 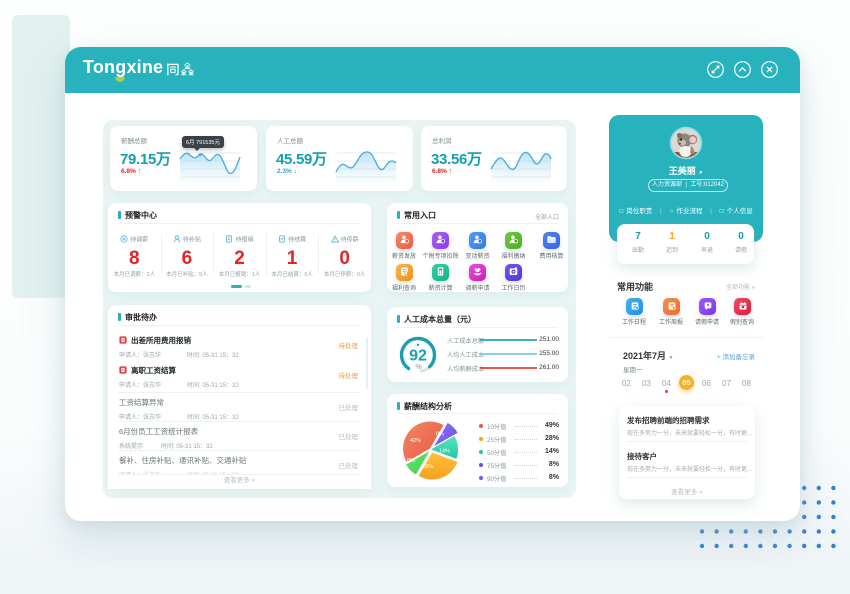 I want to click on svg-text: 28%, so click(x=427, y=467).